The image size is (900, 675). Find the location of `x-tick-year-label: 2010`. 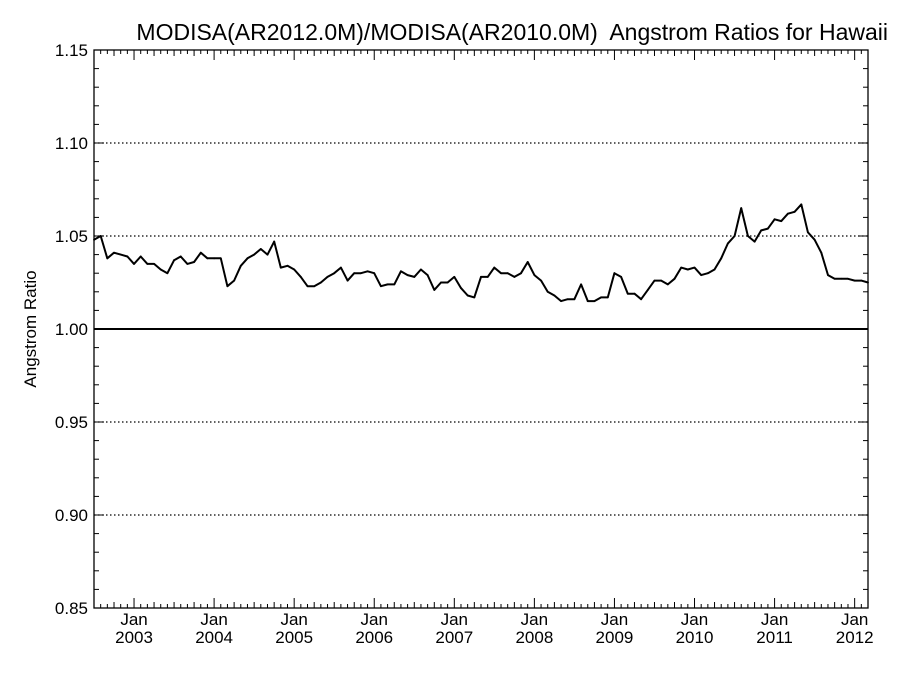

x-tick-year-label: 2010 is located at coordinates (695, 637).